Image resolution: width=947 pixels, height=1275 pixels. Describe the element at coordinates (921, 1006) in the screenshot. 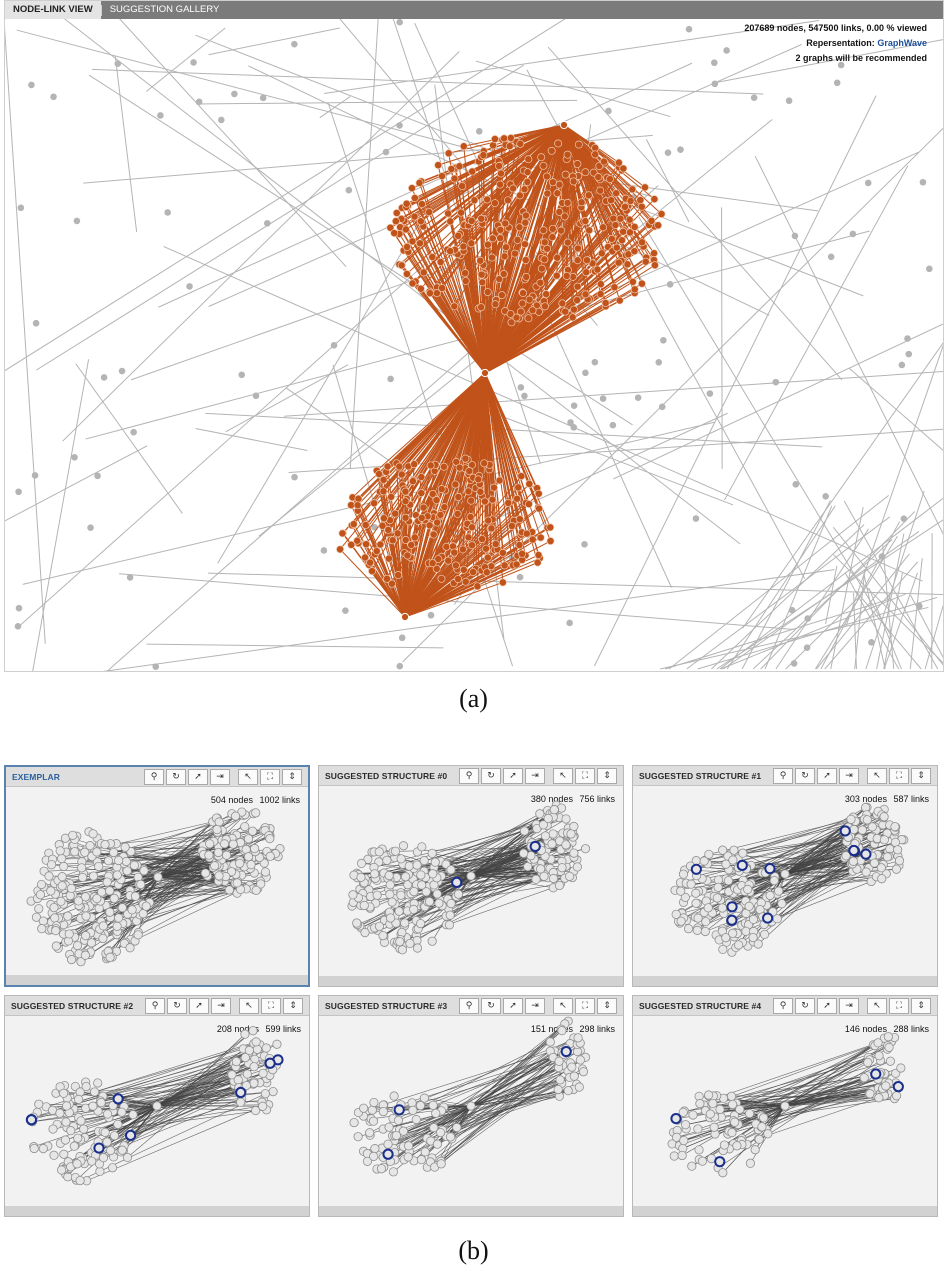

I see `fit-icon: ⇕` at that location.